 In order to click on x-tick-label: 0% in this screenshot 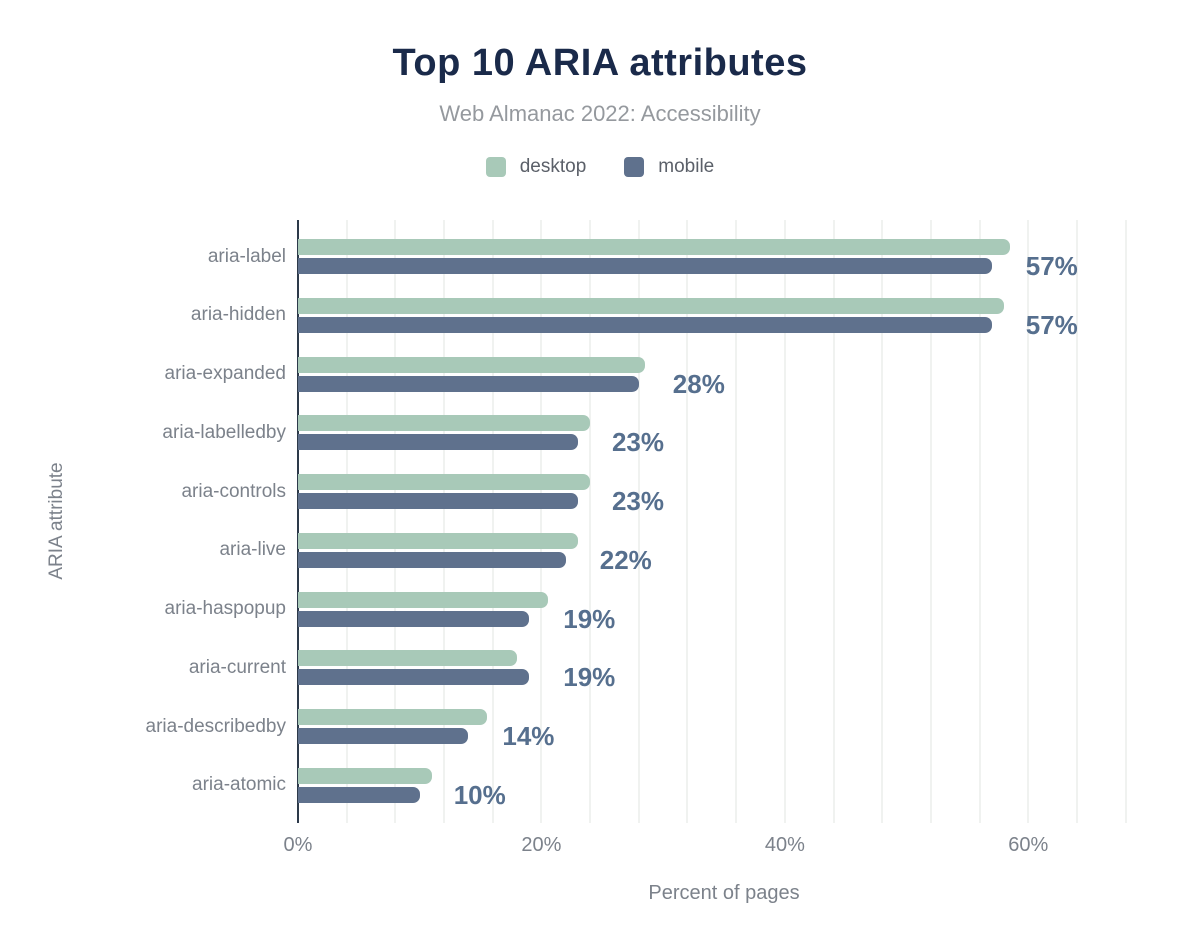, I will do `click(298, 845)`.